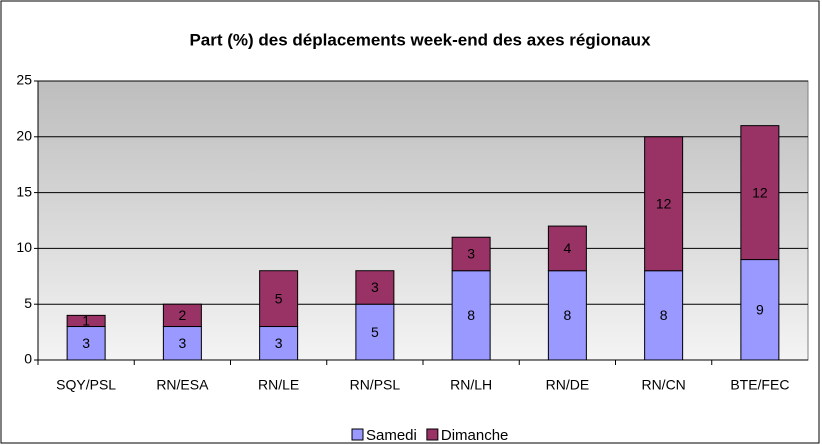 This screenshot has height=445, width=822. What do you see at coordinates (28, 303) in the screenshot?
I see `y-tick-label: 5` at bounding box center [28, 303].